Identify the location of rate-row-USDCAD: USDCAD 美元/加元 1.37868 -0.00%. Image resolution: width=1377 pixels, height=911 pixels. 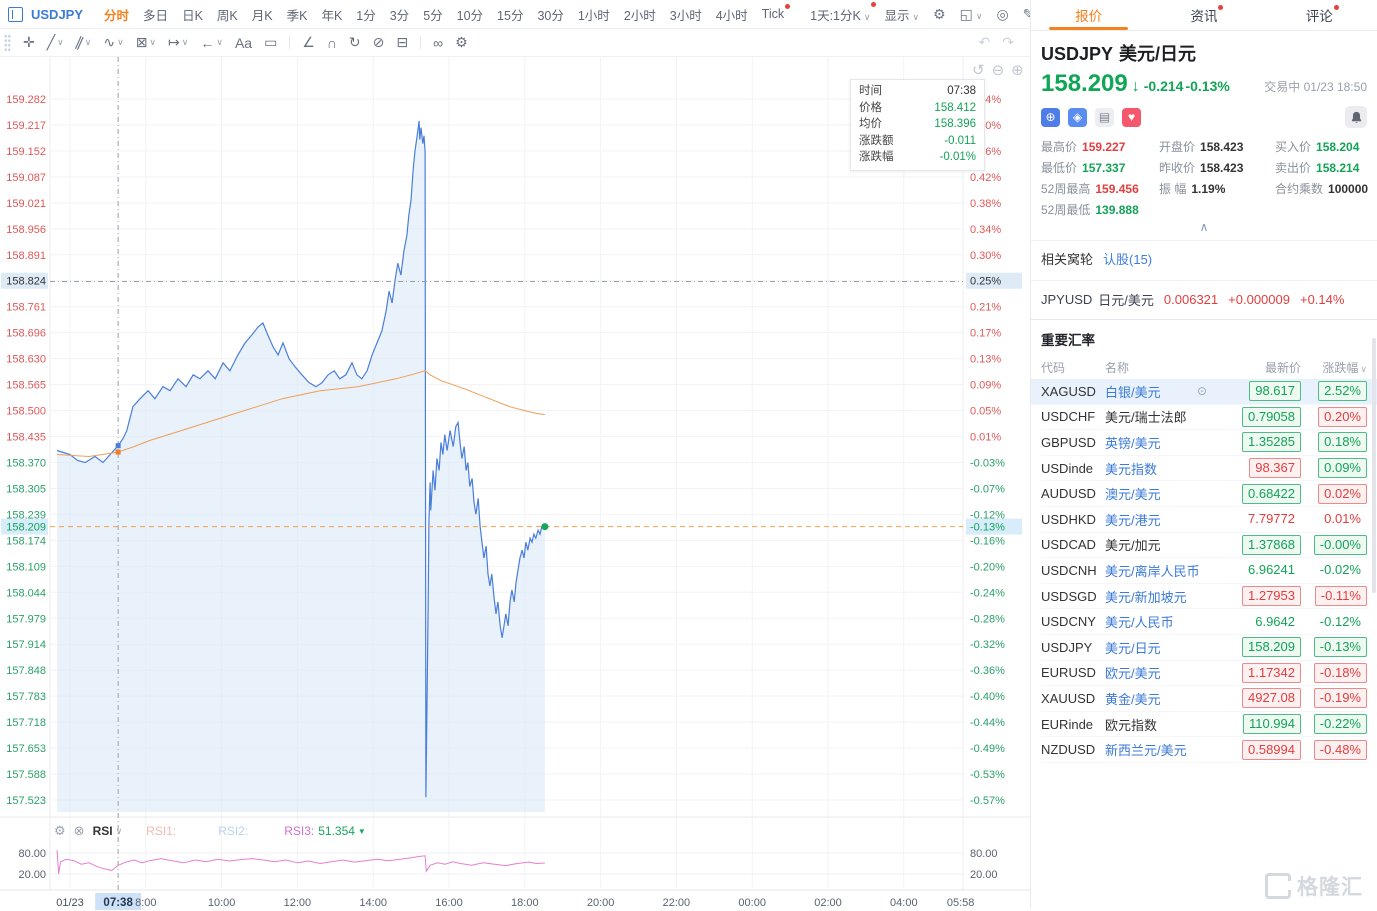
(1204, 546).